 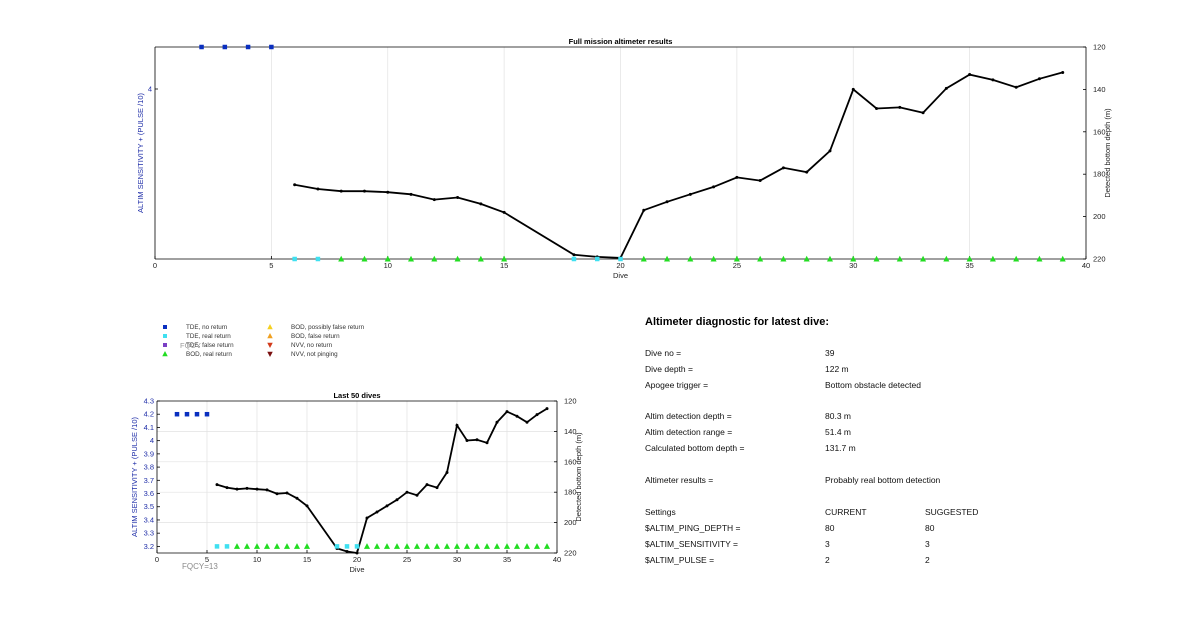 What do you see at coordinates (149, 401) in the screenshot?
I see `y-left-tick-label: 4.3` at bounding box center [149, 401].